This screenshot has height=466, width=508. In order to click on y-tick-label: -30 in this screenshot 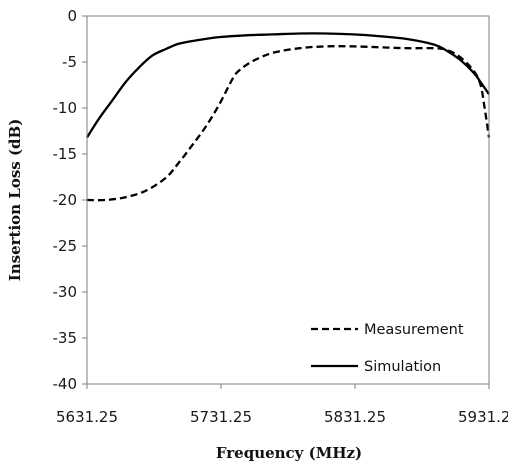, I will do `click(65, 292)`.